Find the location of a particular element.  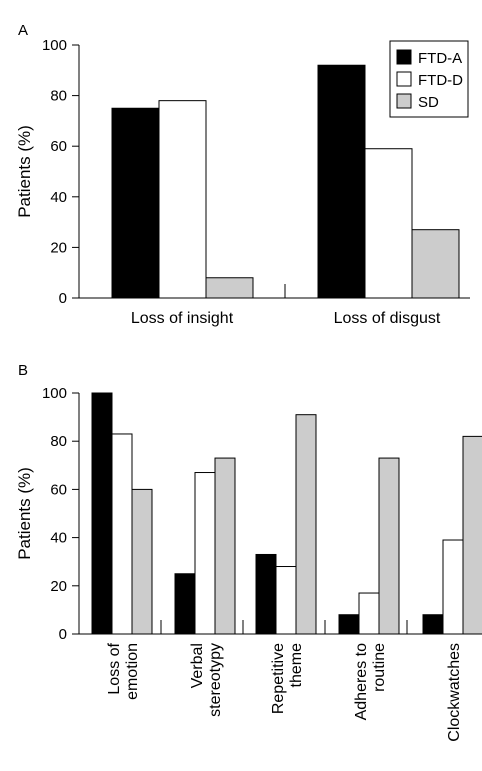

chart-b-y-tick-label: 40 is located at coordinates (58, 538).